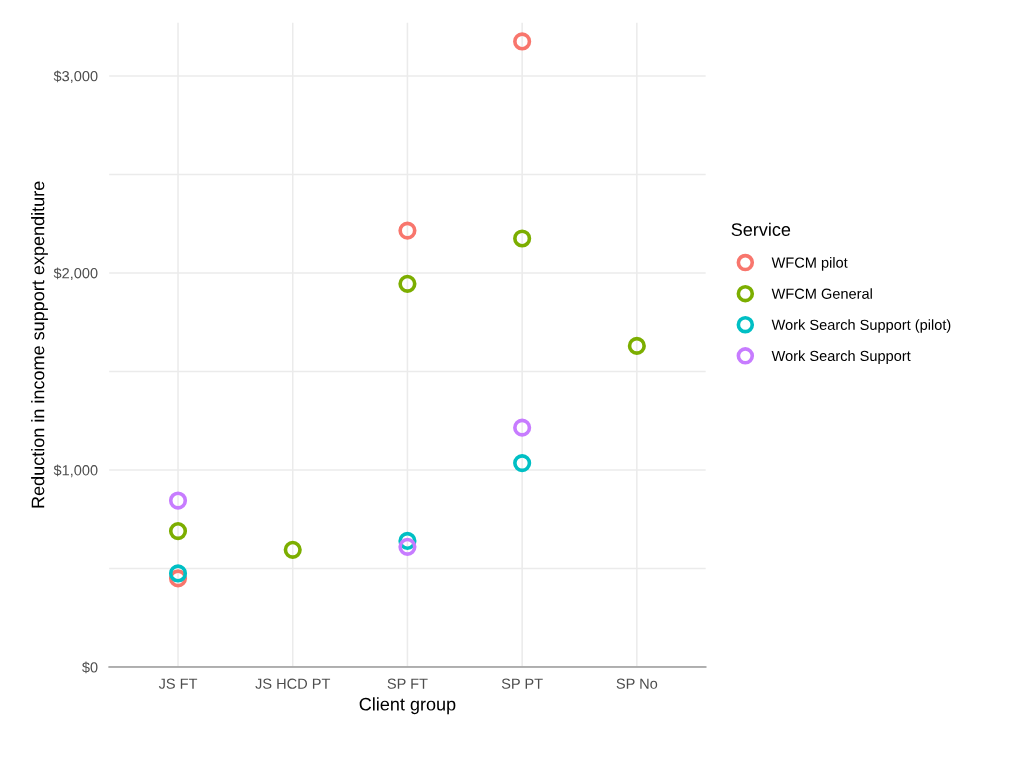  Describe the element at coordinates (637, 683) in the screenshot. I see `x-tick-label: SP No` at that location.